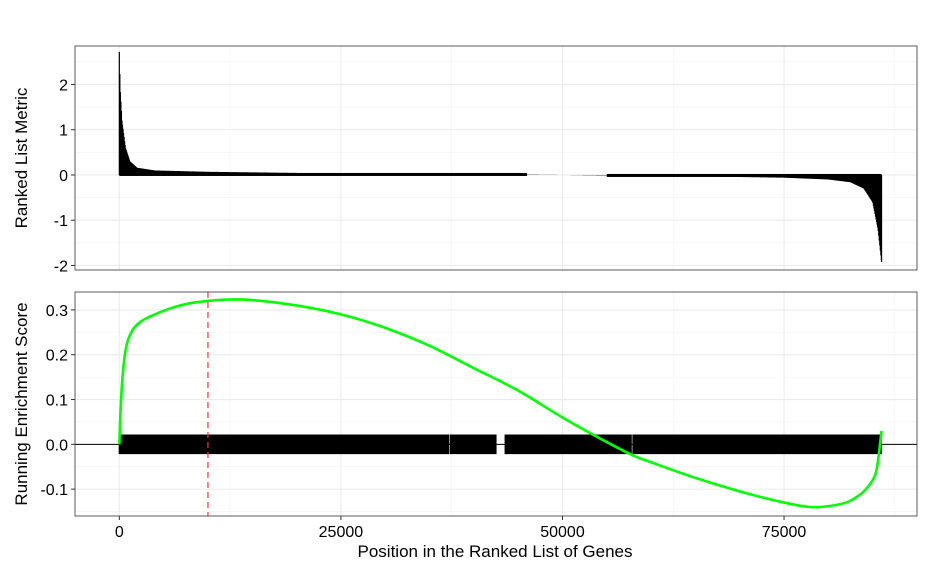 The width and height of the screenshot is (931, 576). Describe the element at coordinates (784, 532) in the screenshot. I see `x-tick-label: 75000` at that location.